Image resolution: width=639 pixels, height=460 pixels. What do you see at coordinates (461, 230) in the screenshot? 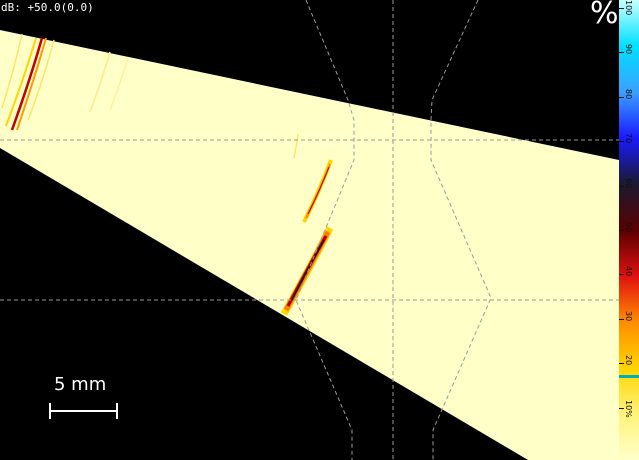
I see `weld-profile-right` at bounding box center [461, 230].